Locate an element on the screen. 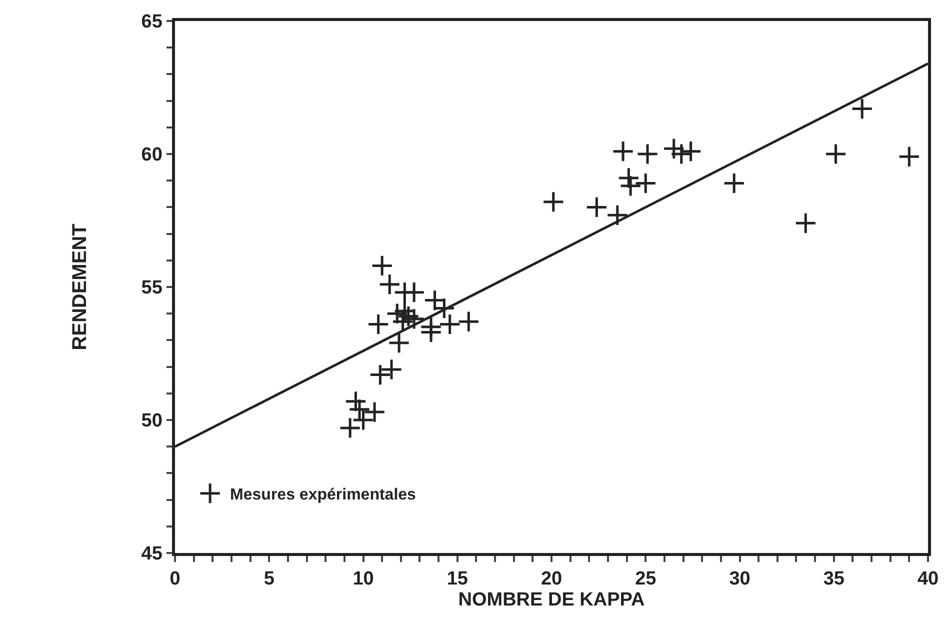 Image resolution: width=951 pixels, height=619 pixels. y-tick-label: 60 is located at coordinates (151, 155).